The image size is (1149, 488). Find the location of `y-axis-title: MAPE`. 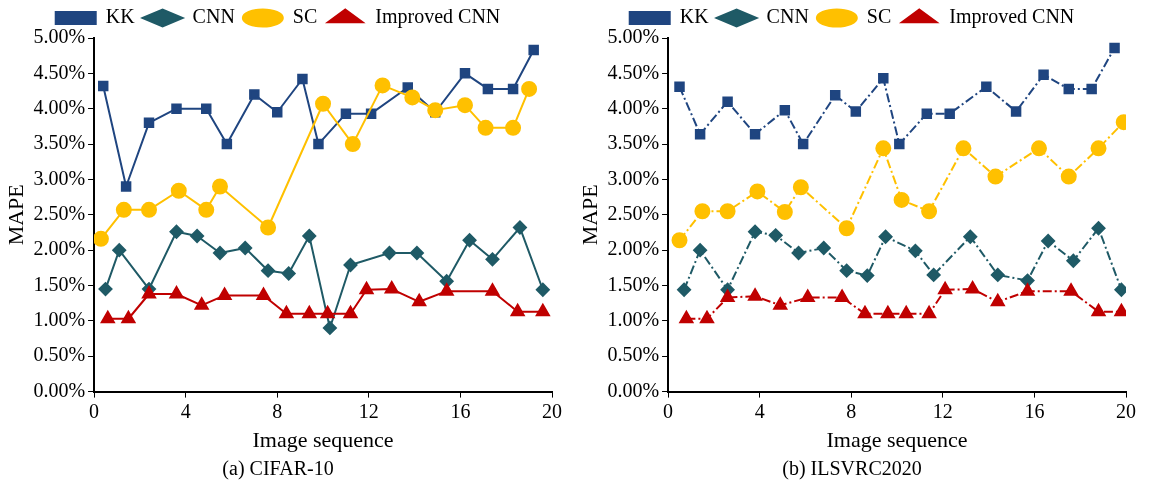

y-axis-title: MAPE is located at coordinates (589, 215).